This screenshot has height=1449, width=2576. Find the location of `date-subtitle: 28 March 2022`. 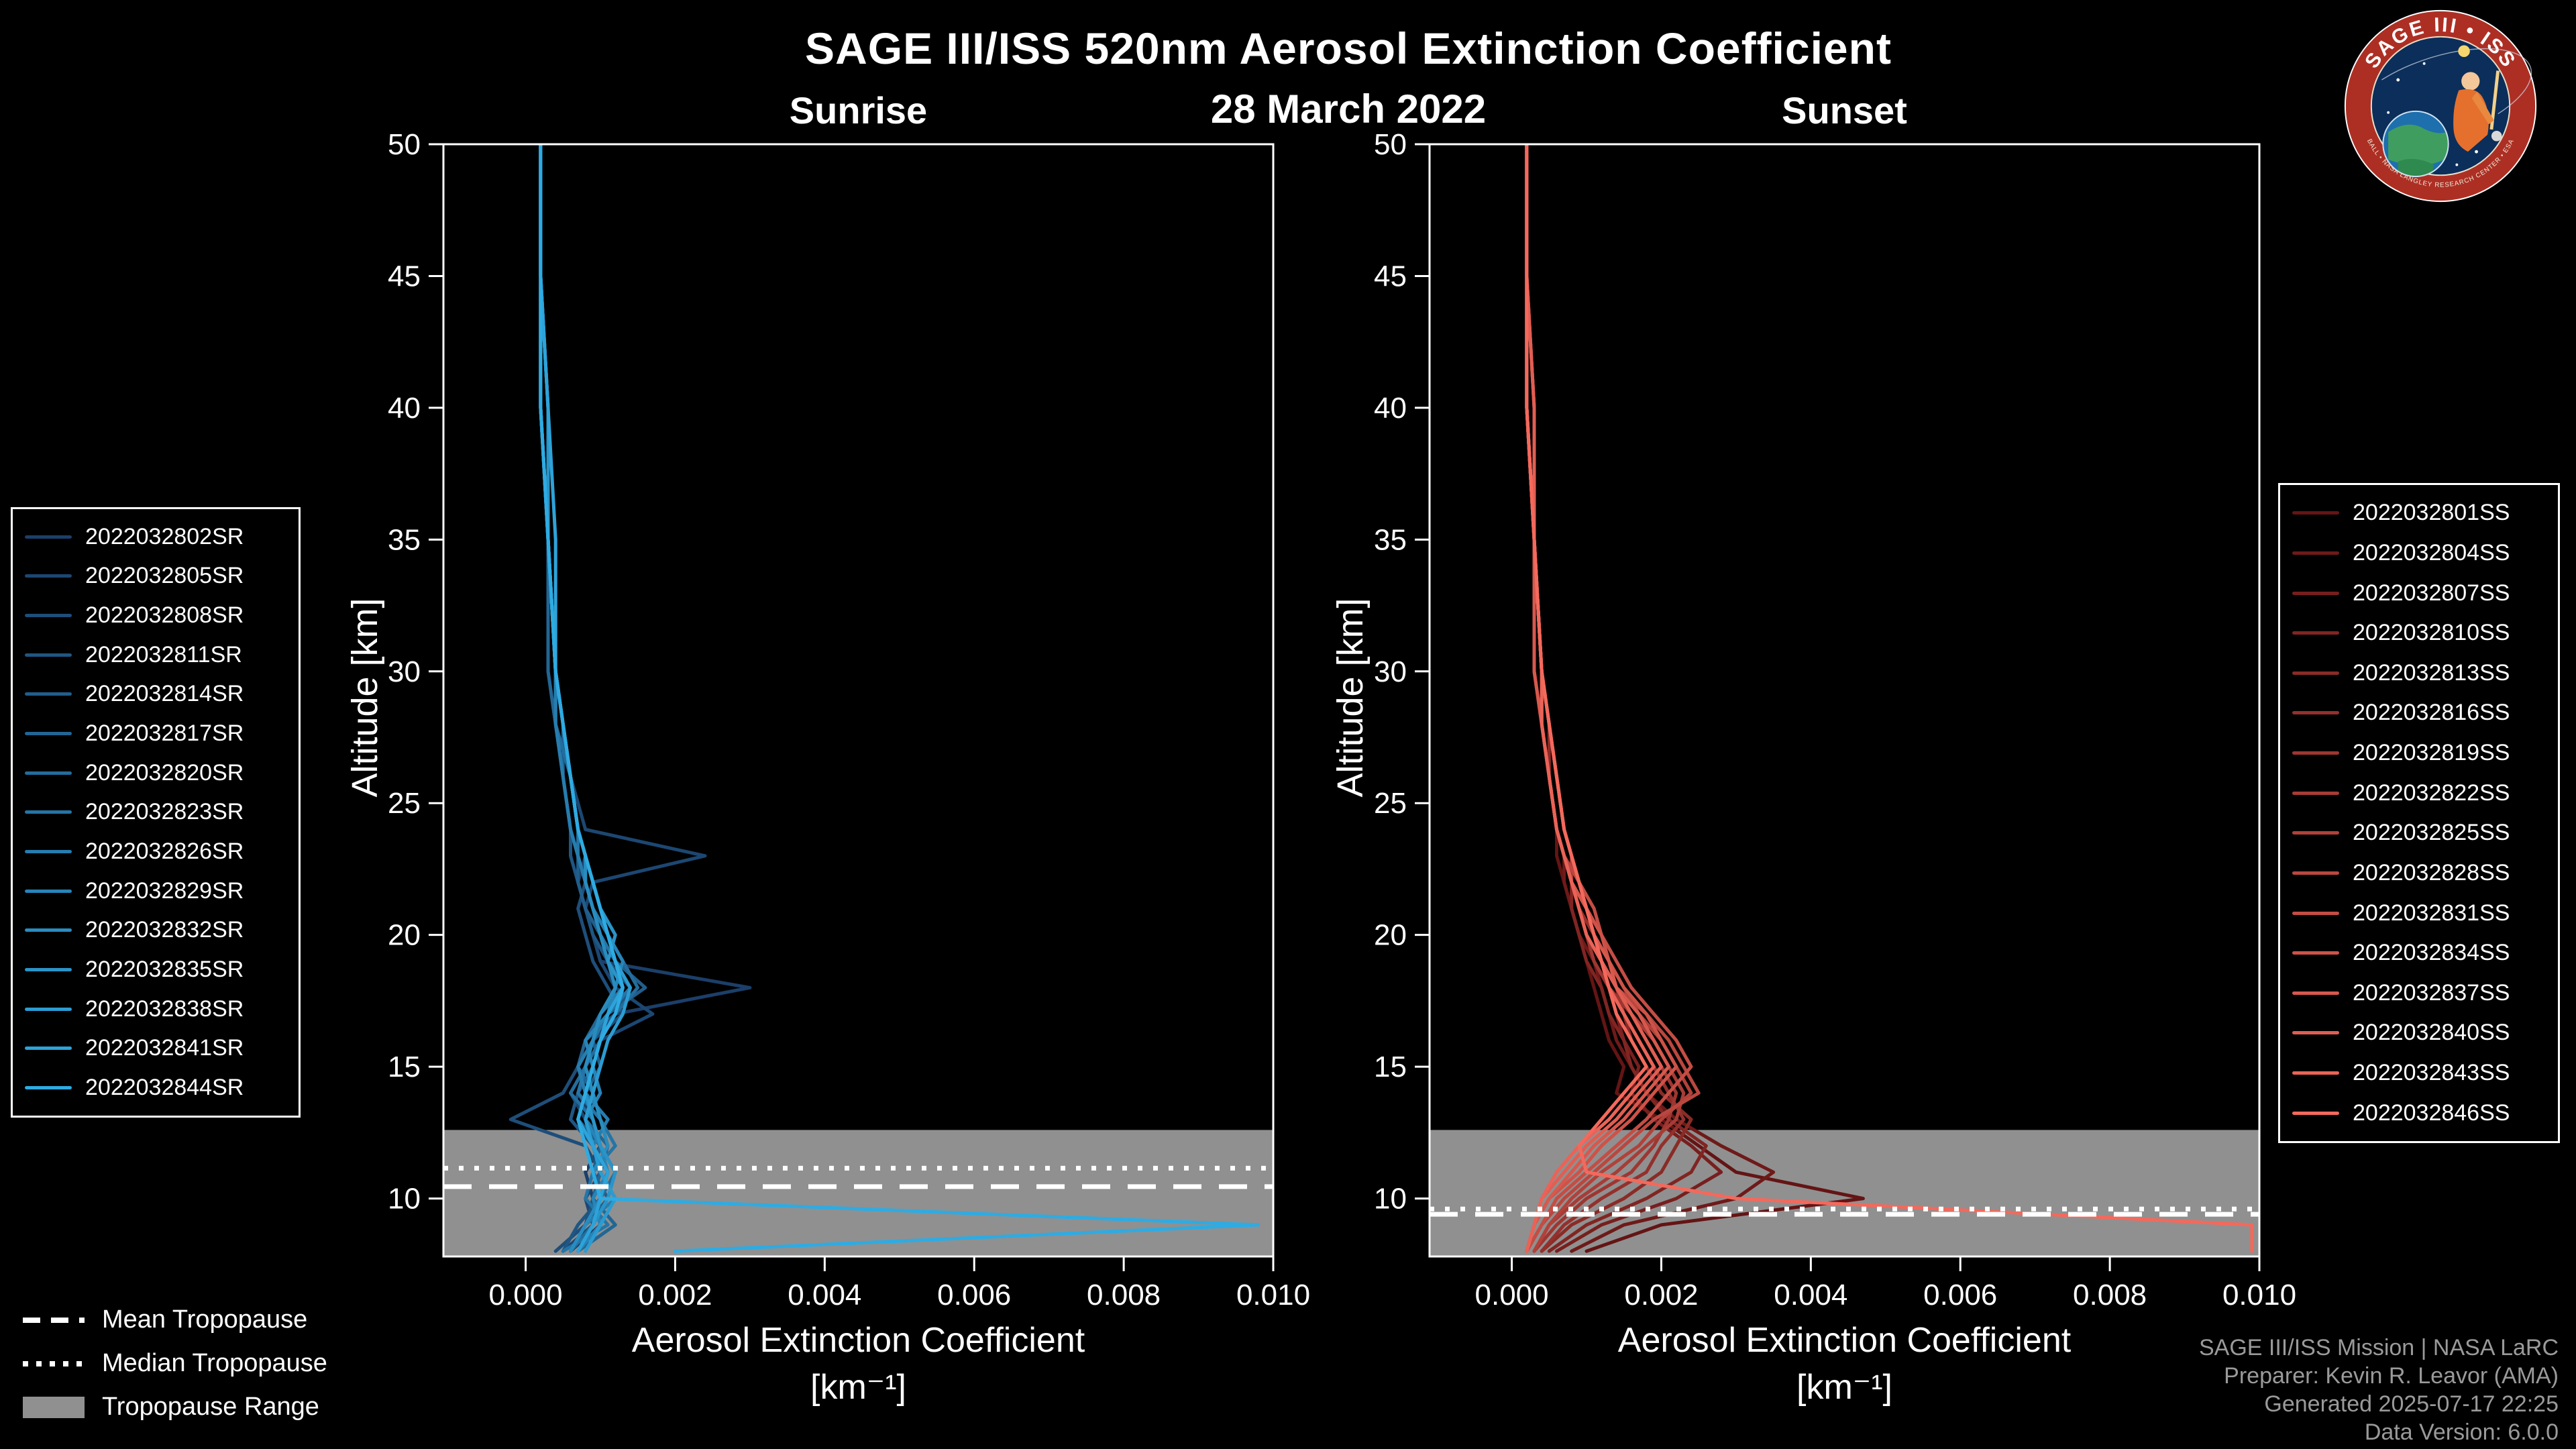

date-subtitle: 28 March 2022 is located at coordinates (1348, 109).